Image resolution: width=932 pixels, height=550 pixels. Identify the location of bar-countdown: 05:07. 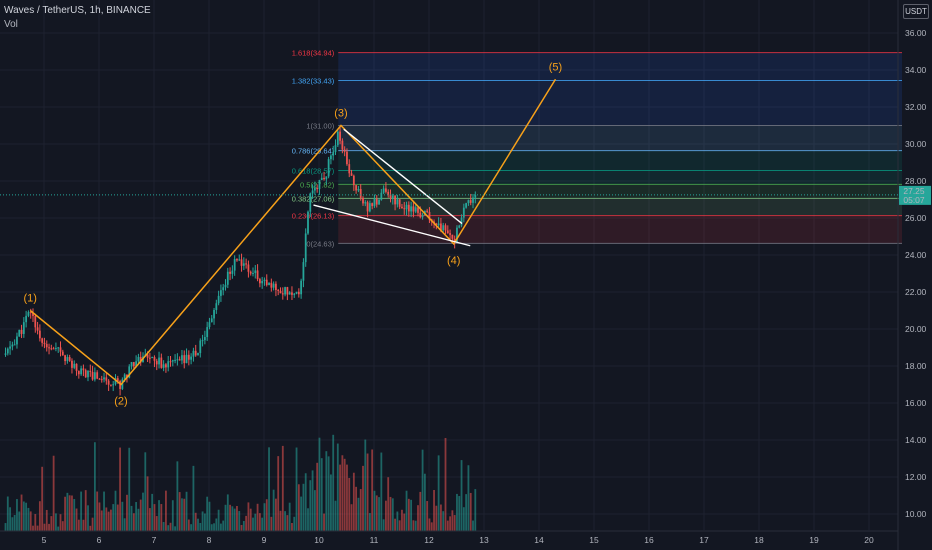
(914, 200).